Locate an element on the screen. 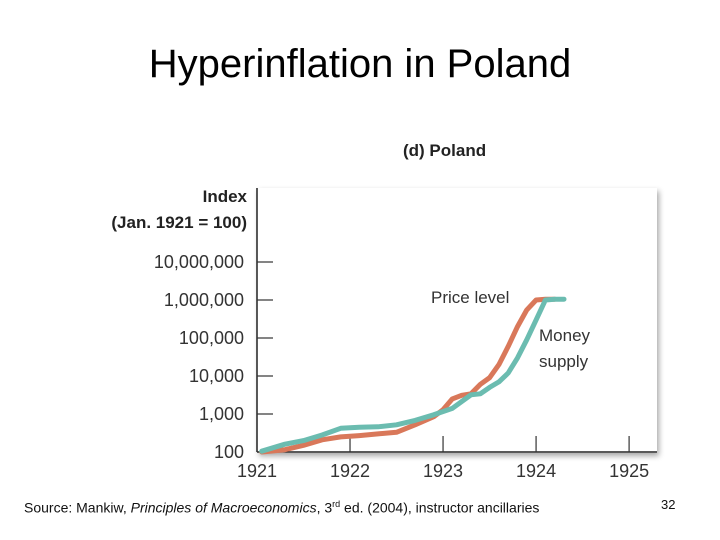 The image size is (720, 540). annotation-price-level: Price level is located at coordinates (470, 297).